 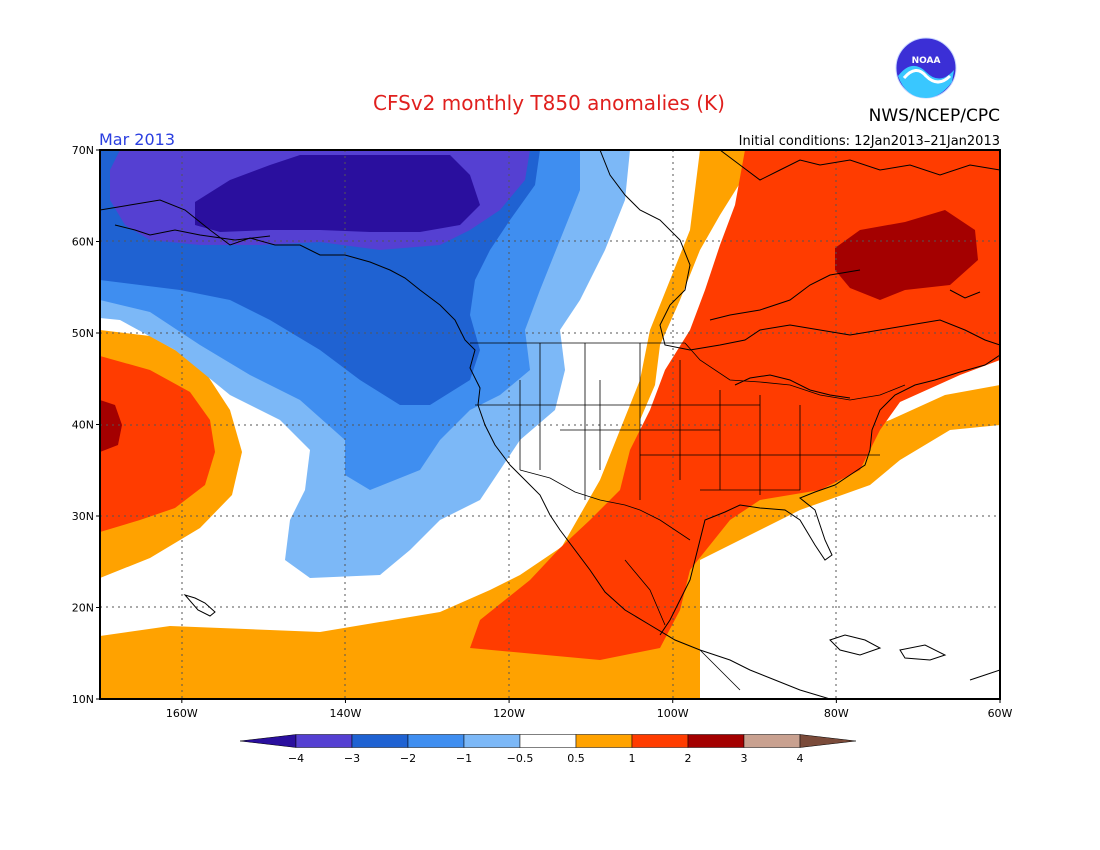 What do you see at coordinates (83, 333) in the screenshot?
I see `lat-tick-label: 50N` at bounding box center [83, 333].